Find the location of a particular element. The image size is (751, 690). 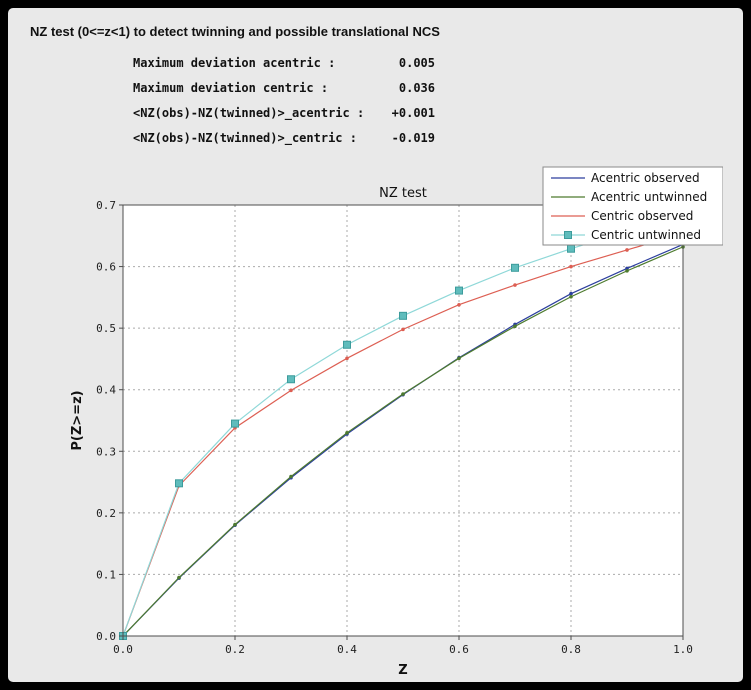

legend-box is located at coordinates (633, 206).